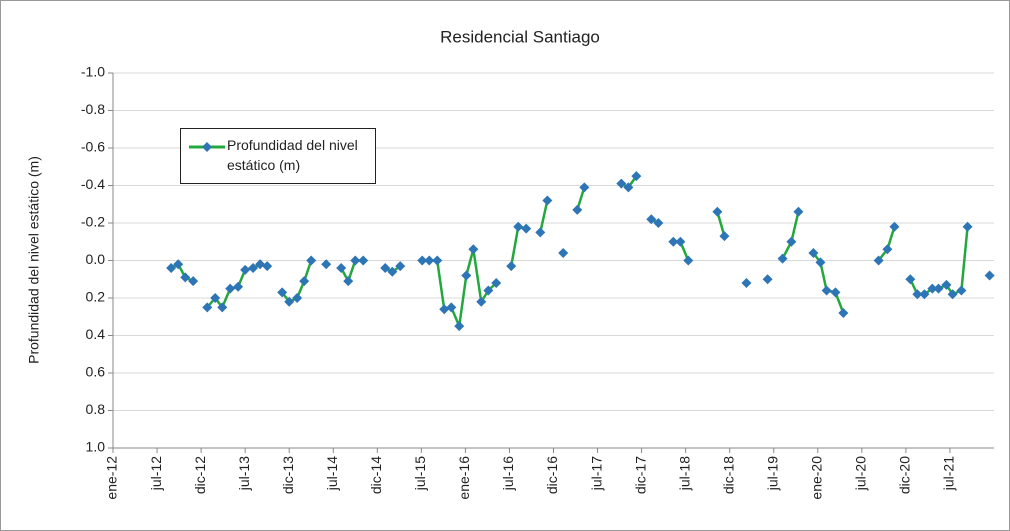 Image resolution: width=1010 pixels, height=531 pixels. What do you see at coordinates (376, 475) in the screenshot?
I see `x-tick-label: dic-14` at bounding box center [376, 475].